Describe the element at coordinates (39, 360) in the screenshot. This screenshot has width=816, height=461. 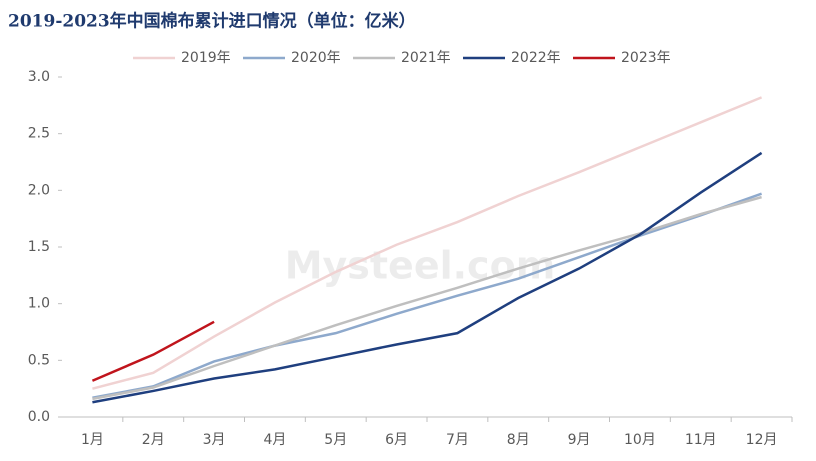
I see `y-tick-label: 0.5` at that location.